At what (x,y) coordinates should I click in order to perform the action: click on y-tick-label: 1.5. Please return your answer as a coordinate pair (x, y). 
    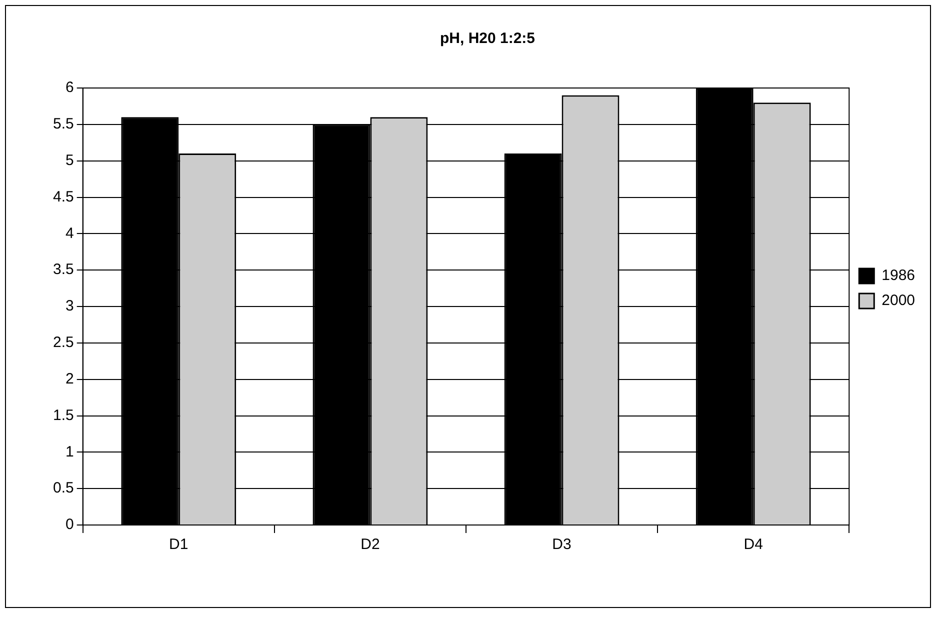
    Looking at the image, I should click on (63, 415).